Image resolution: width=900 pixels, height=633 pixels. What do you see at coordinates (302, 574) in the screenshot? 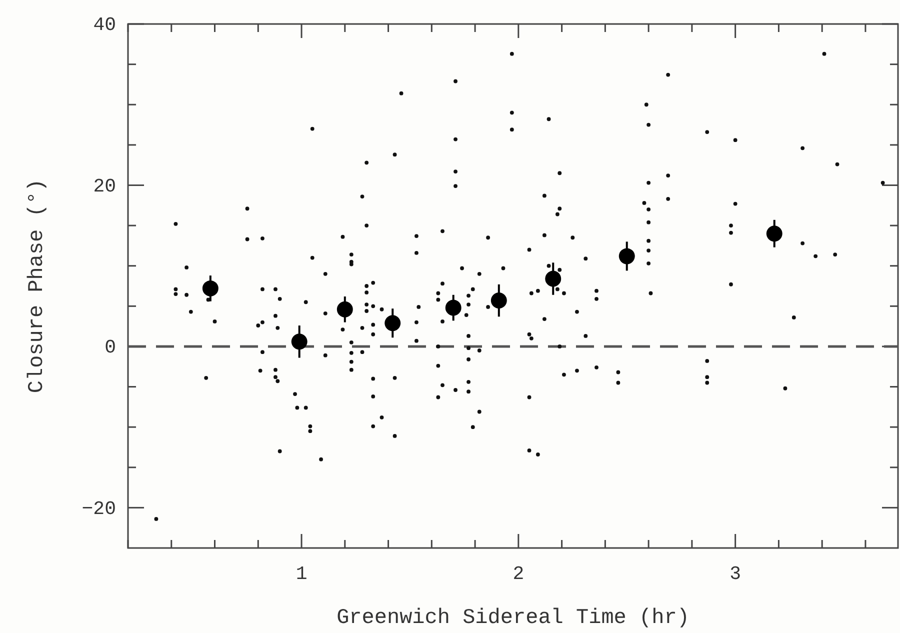
I see `x-tick-label: 1` at bounding box center [302, 574].